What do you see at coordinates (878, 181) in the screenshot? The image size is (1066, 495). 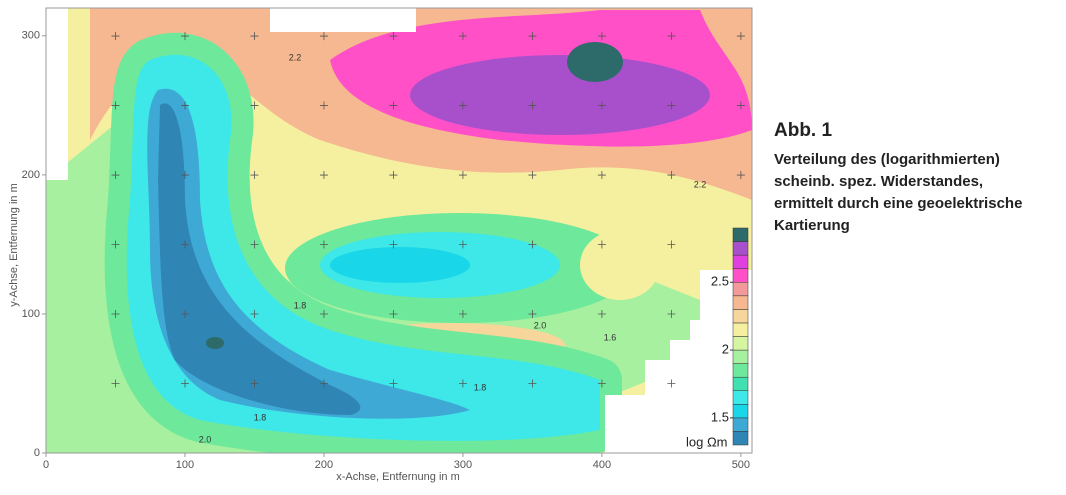 I see `caption: scheinb. spez. Widerstandes,` at bounding box center [878, 181].